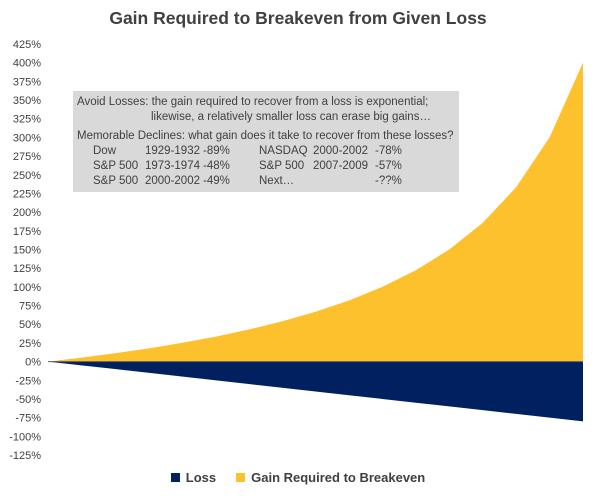  What do you see at coordinates (27, 288) in the screenshot?
I see `y-tick-label: 100%` at bounding box center [27, 288].